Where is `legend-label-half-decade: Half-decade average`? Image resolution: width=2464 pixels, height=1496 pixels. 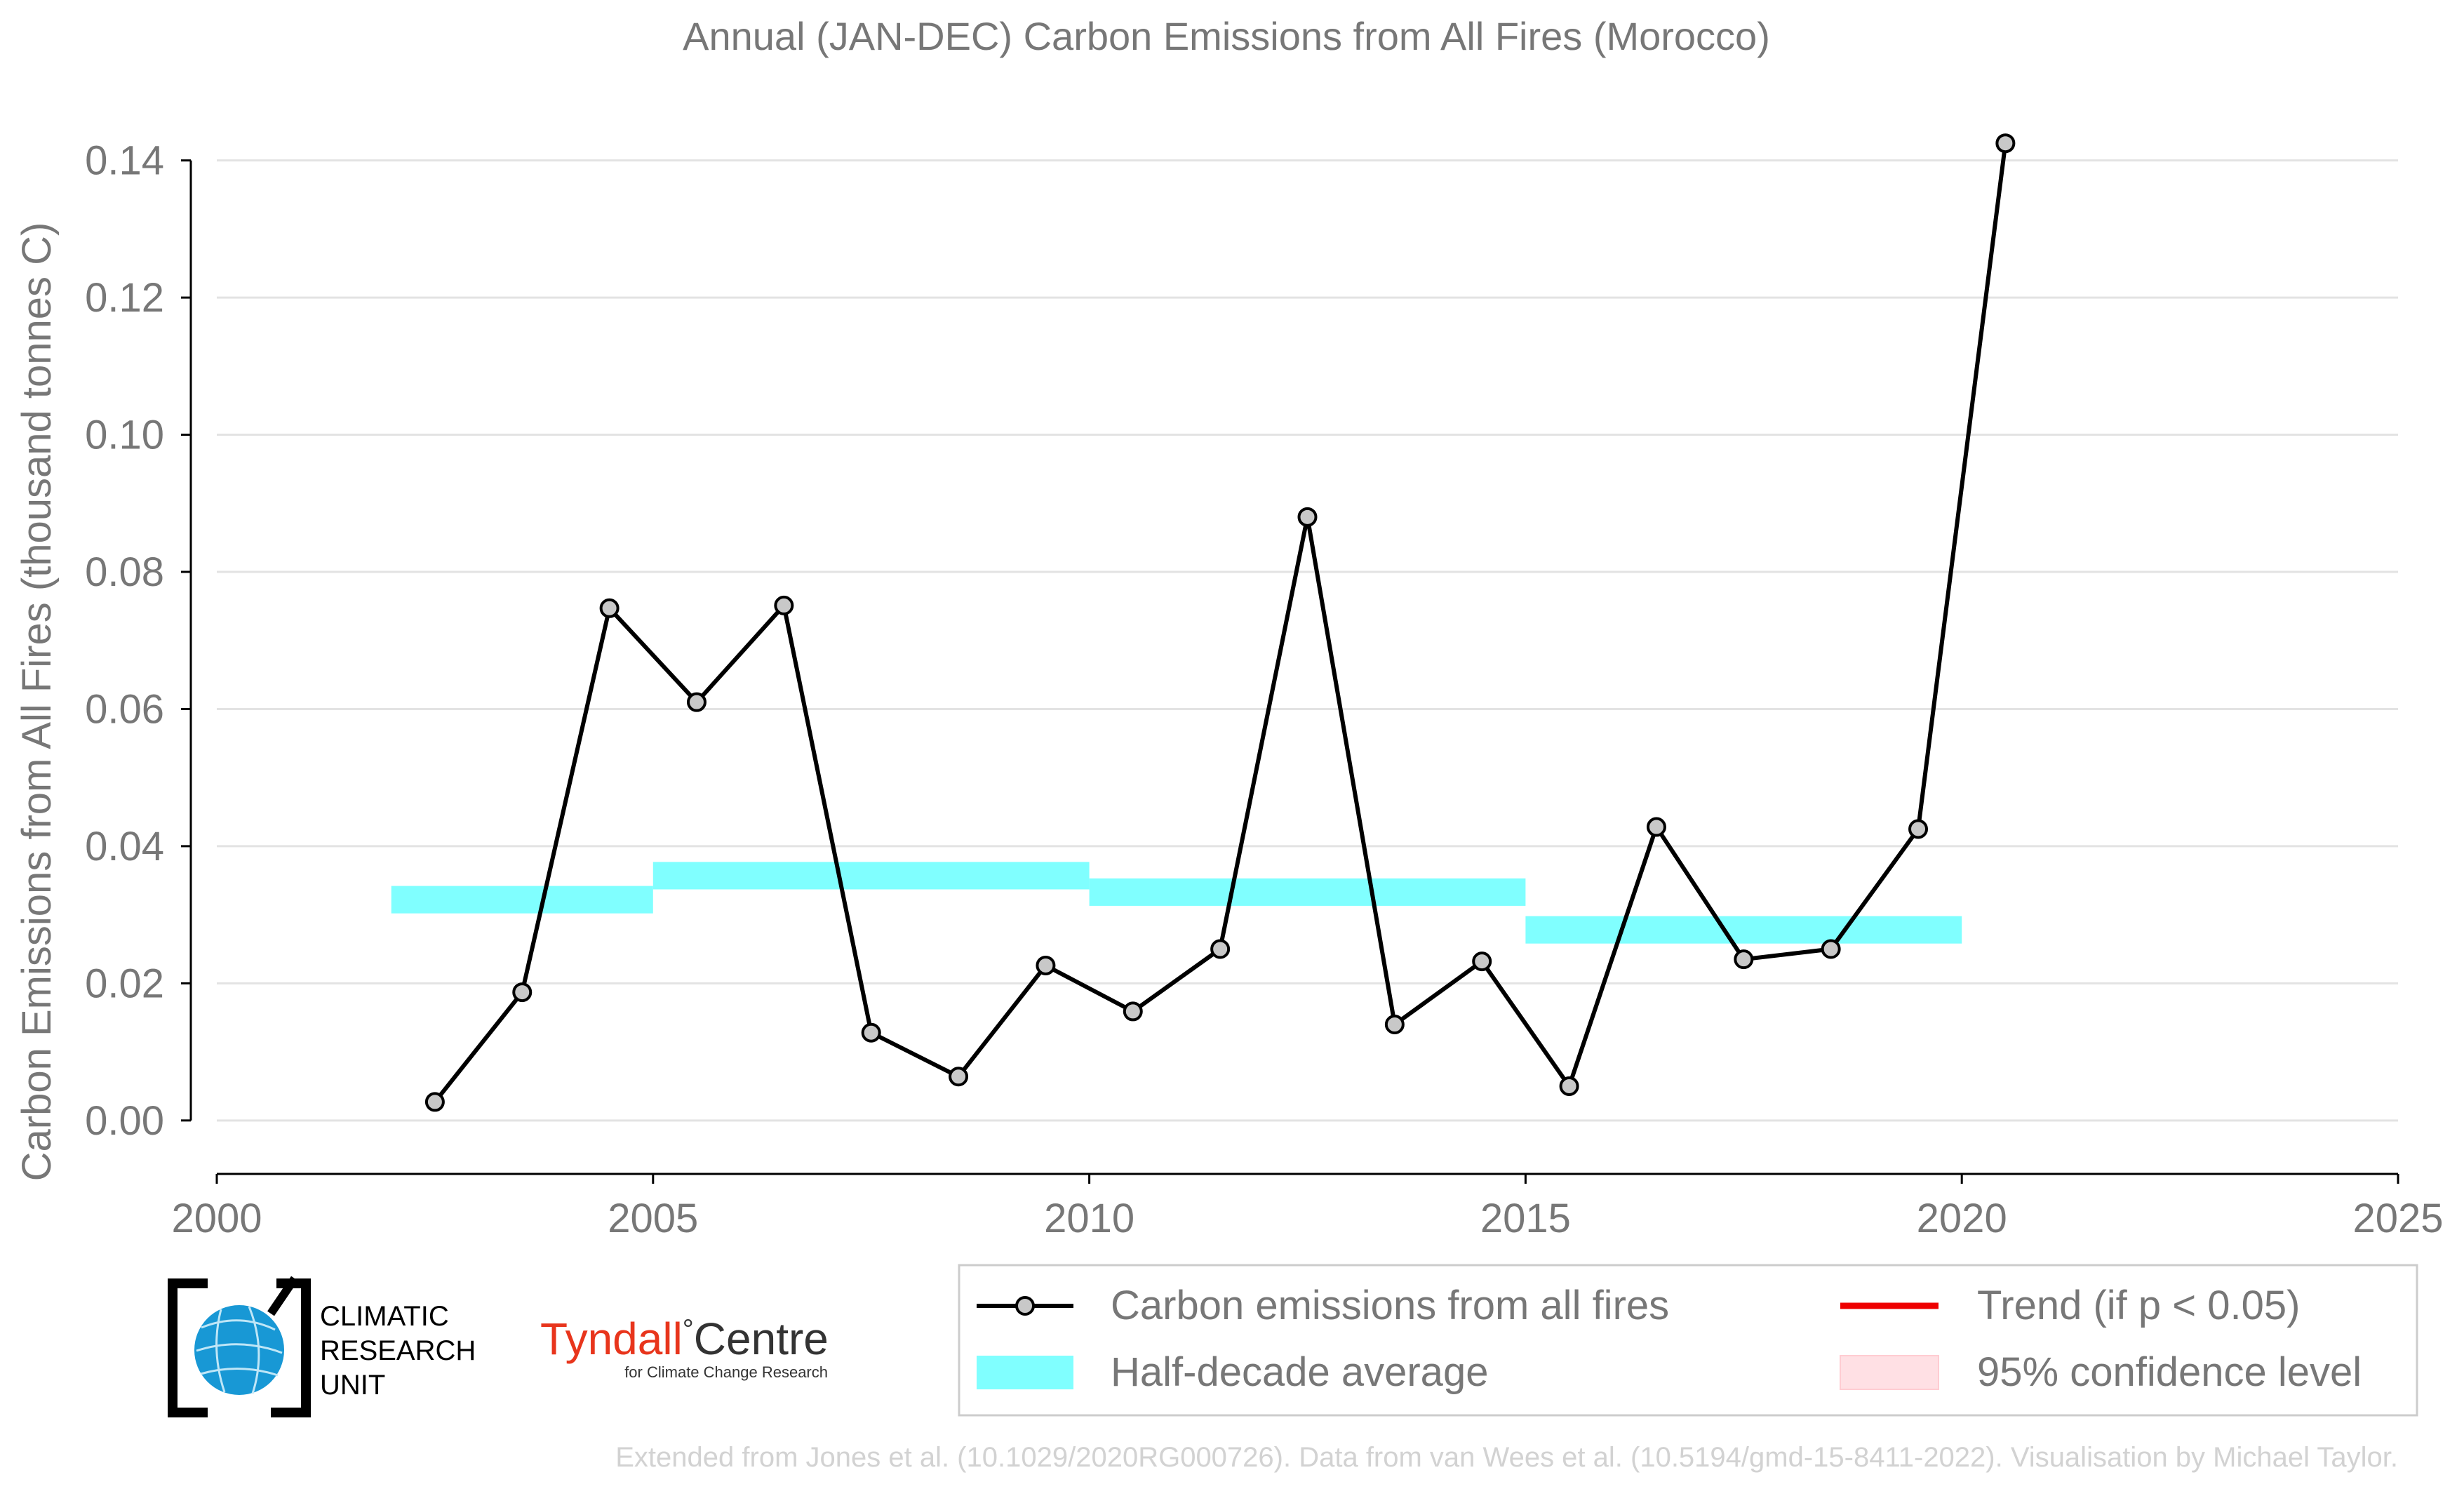
legend-label-half-decade: Half-decade average is located at coordinates (1299, 1372).